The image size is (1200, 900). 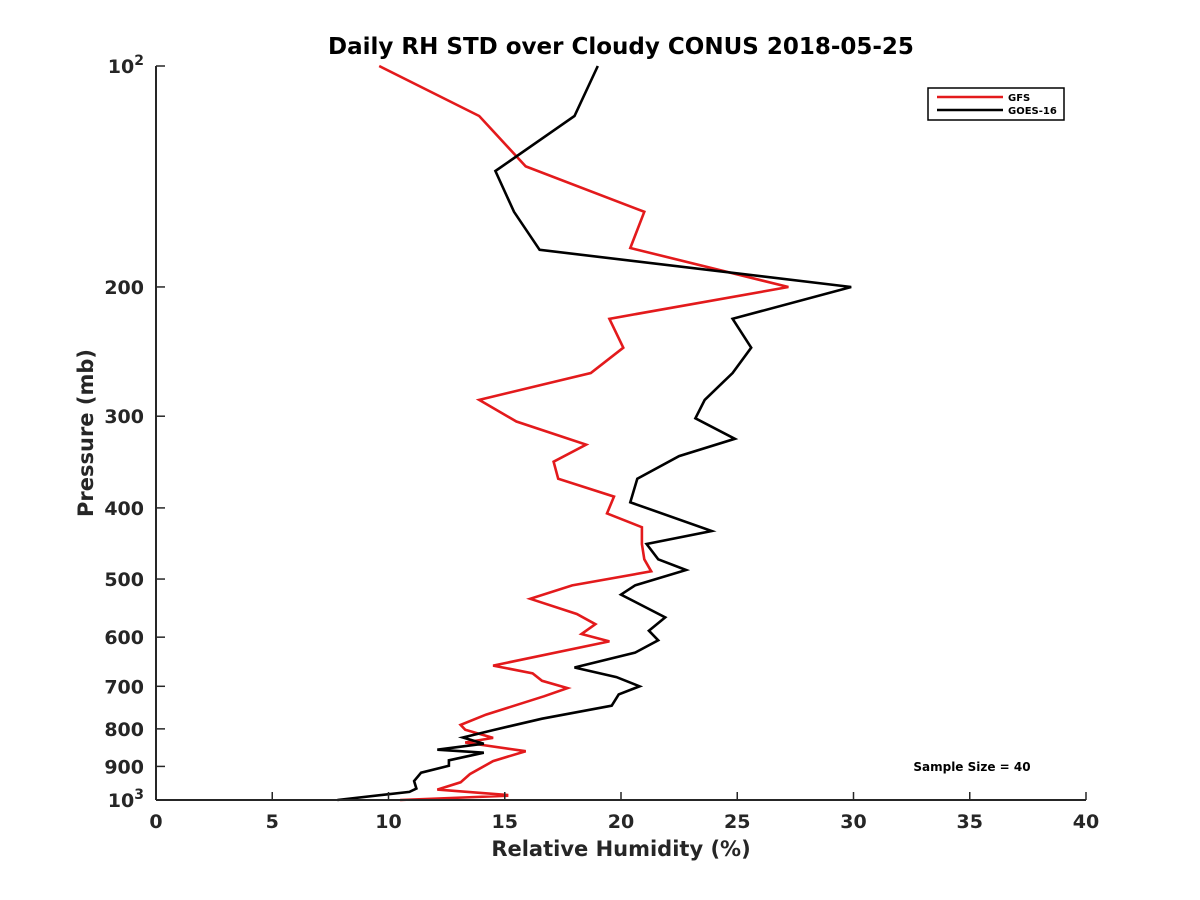 What do you see at coordinates (505, 822) in the screenshot?
I see `x-tick-label: 15` at bounding box center [505, 822].